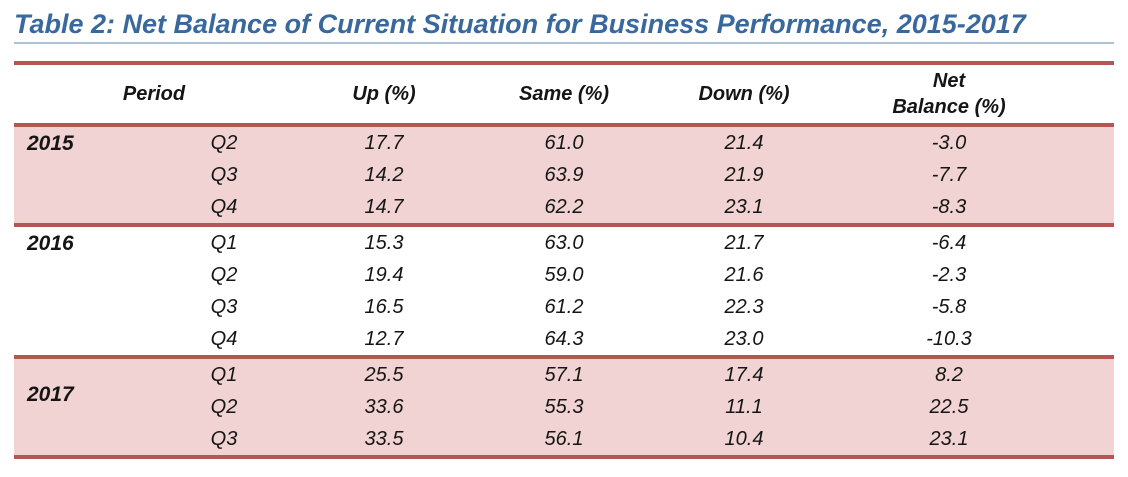 The height and width of the screenshot is (477, 1128). I want to click on col-header-net-balance: Net Balance (%), so click(974, 94).